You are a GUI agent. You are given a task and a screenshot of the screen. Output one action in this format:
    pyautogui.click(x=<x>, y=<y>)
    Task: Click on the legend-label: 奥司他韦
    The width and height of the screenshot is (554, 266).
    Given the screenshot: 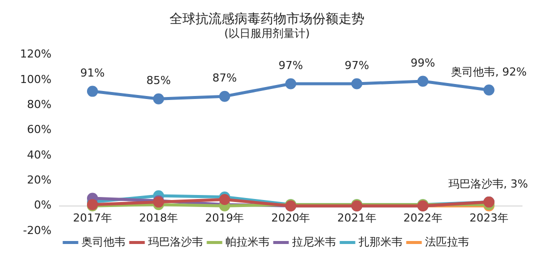 What is the action you would take?
    pyautogui.click(x=104, y=241)
    